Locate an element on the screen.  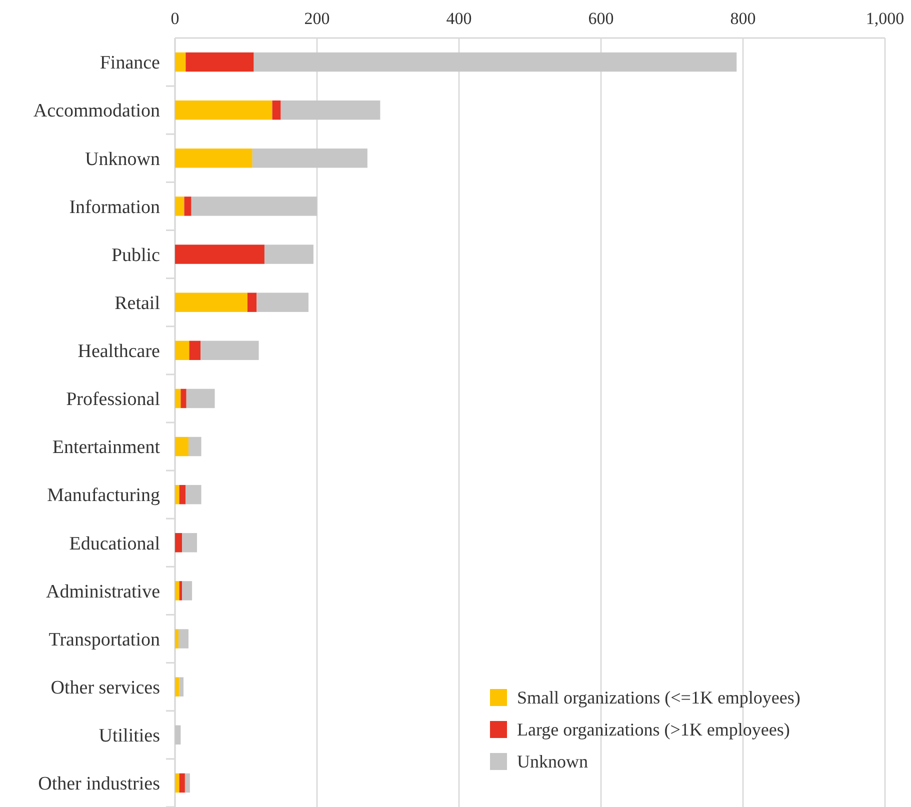
y-tick-label: Manufacturing is located at coordinates (103, 495).